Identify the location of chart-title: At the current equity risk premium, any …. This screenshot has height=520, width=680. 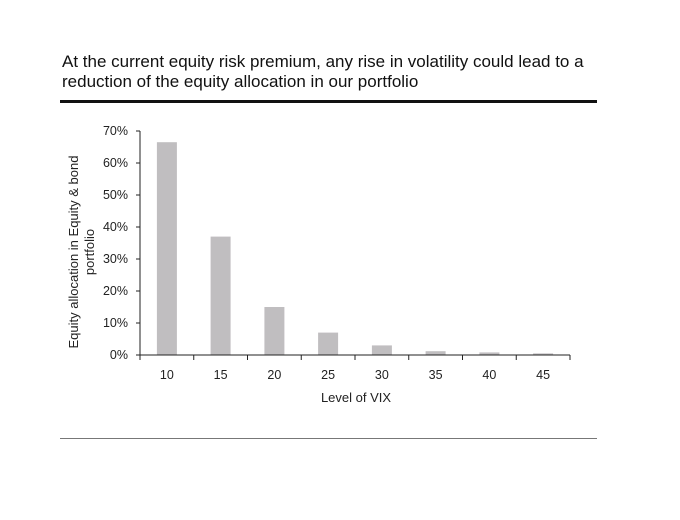
(323, 71).